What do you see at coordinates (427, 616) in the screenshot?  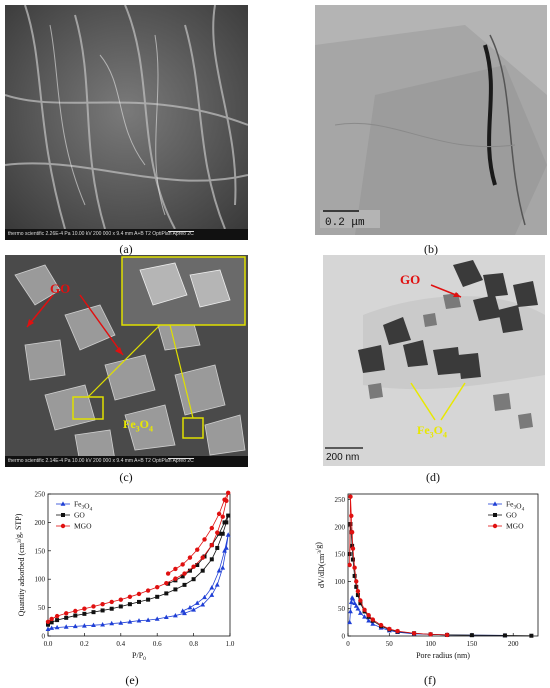 I see `series-line` at bounding box center [427, 616].